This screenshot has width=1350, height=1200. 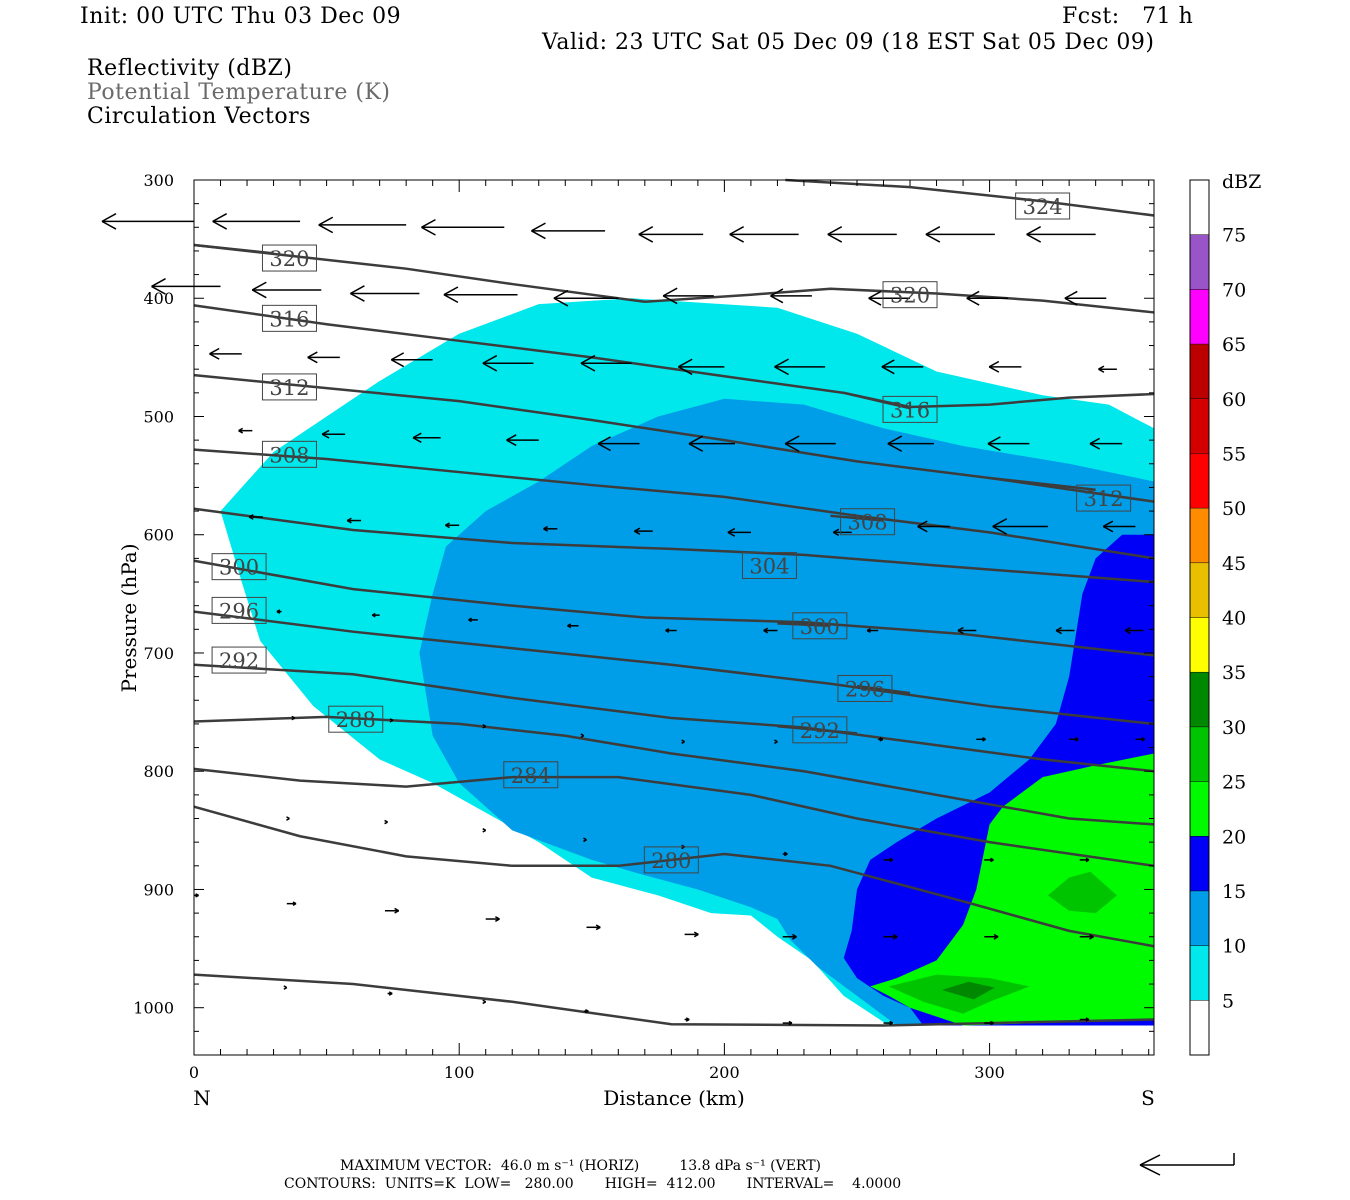 What do you see at coordinates (1234, 345) in the screenshot?
I see `colorbar-label: 65` at bounding box center [1234, 345].